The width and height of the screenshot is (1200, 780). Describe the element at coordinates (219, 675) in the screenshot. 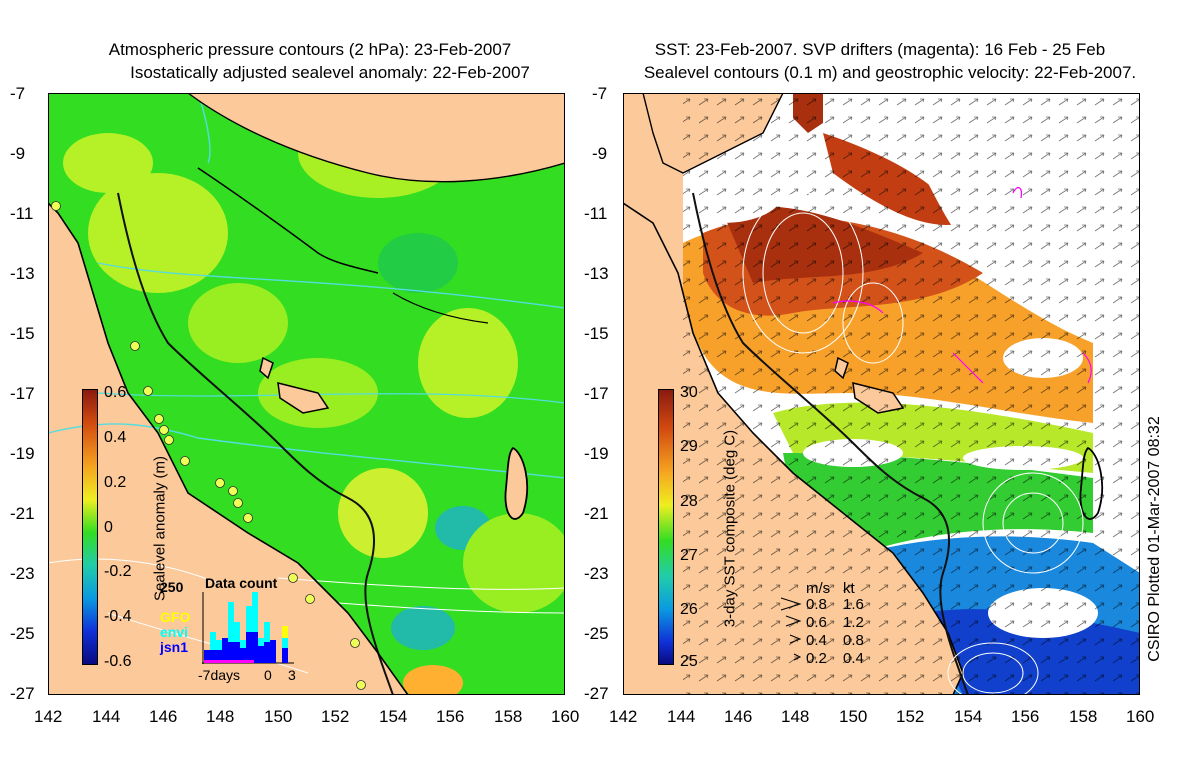

I see `inset-x-left: -7days` at that location.